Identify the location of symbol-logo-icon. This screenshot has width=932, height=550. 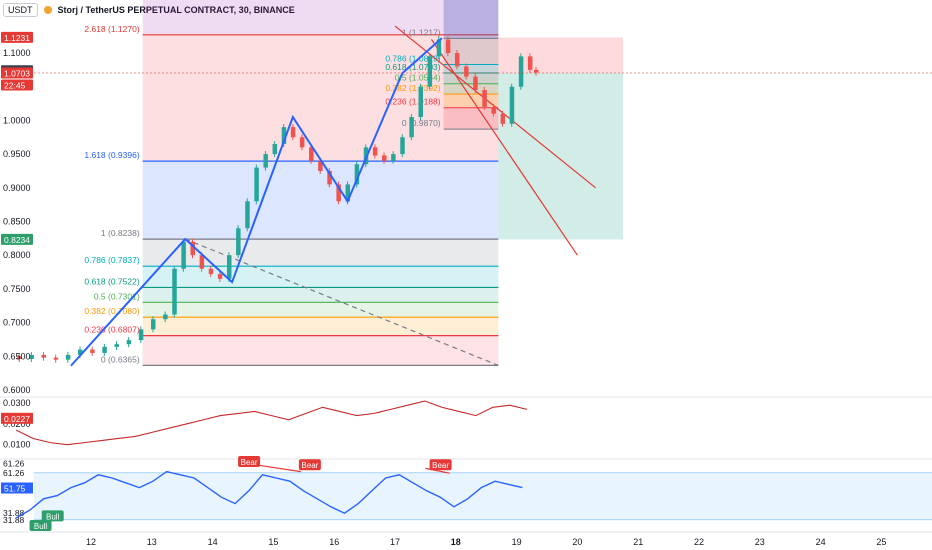
(47, 10).